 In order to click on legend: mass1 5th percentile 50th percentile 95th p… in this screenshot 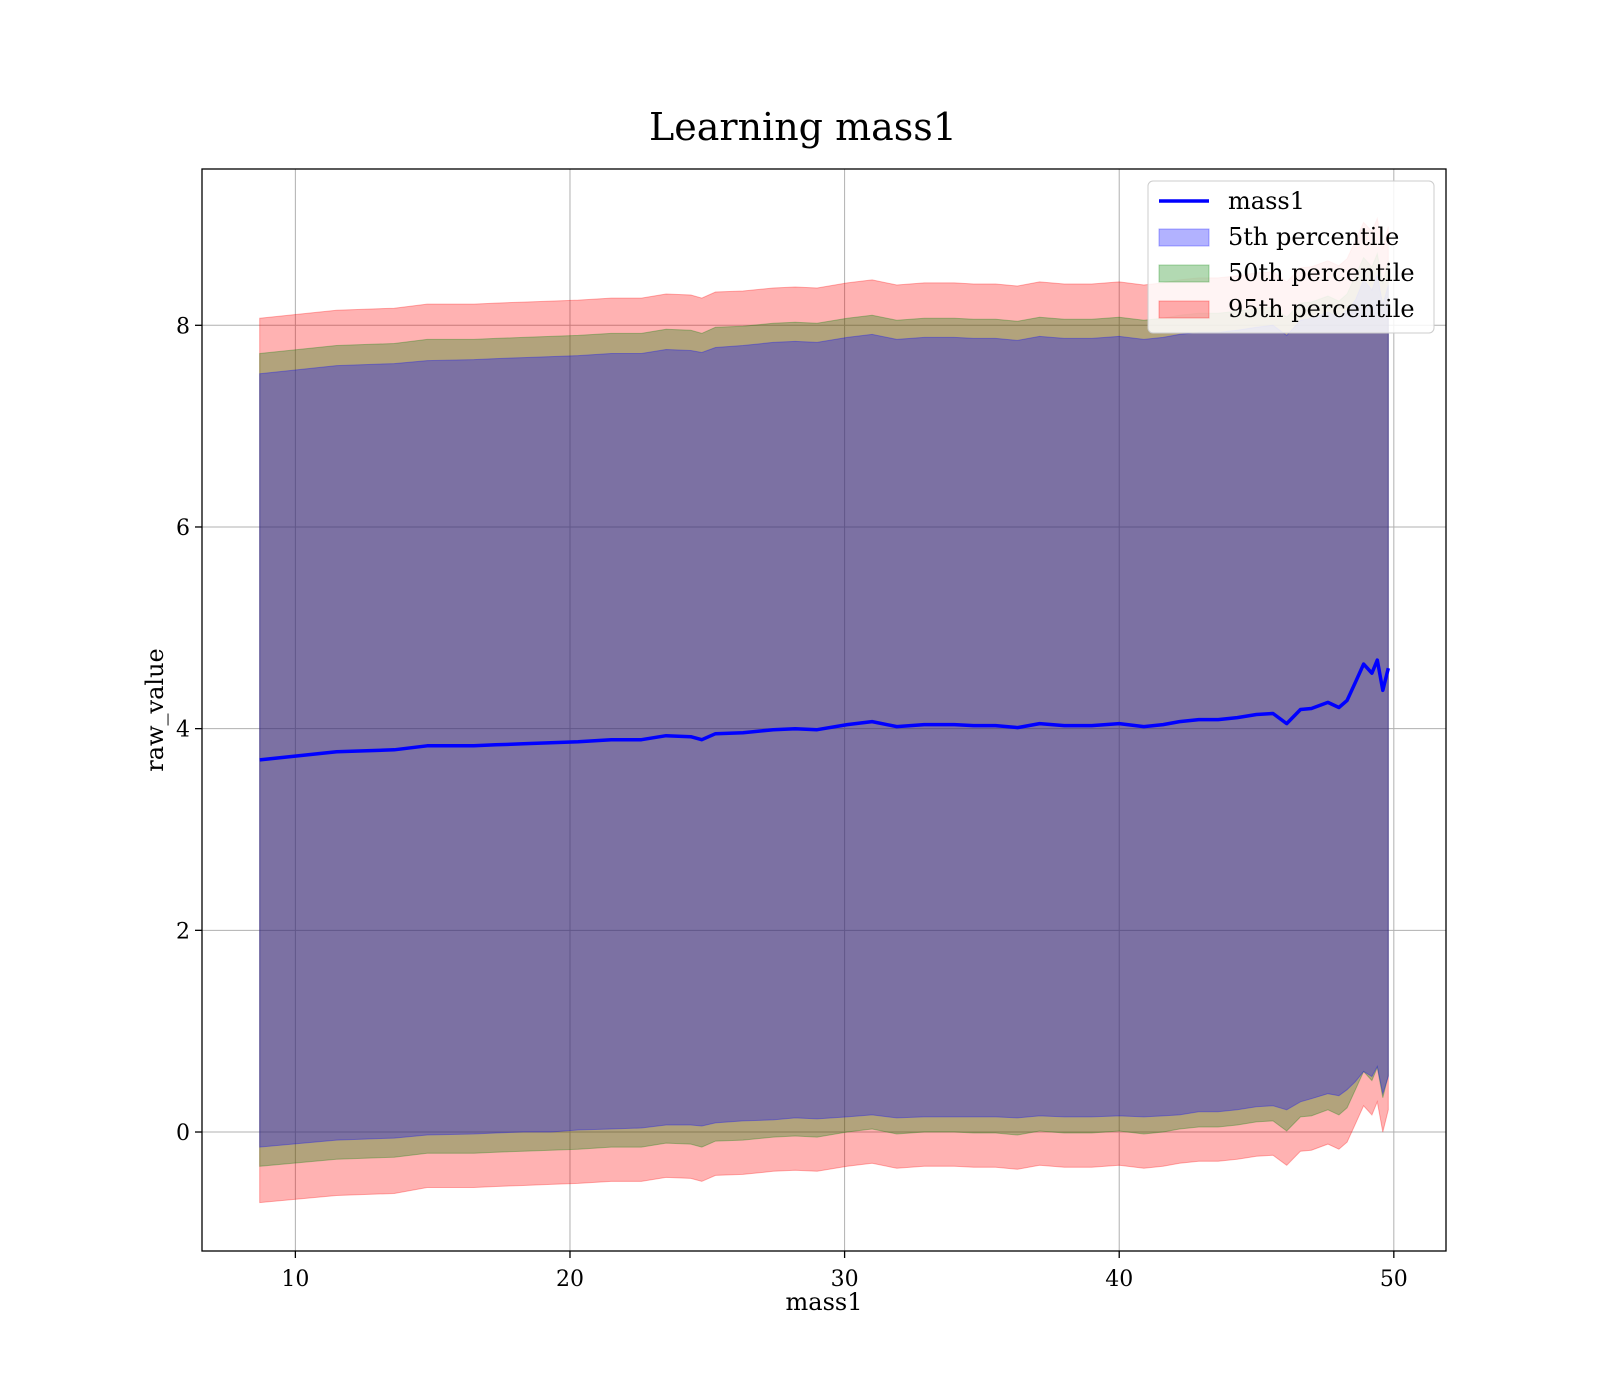, I will do `click(1291, 257)`.